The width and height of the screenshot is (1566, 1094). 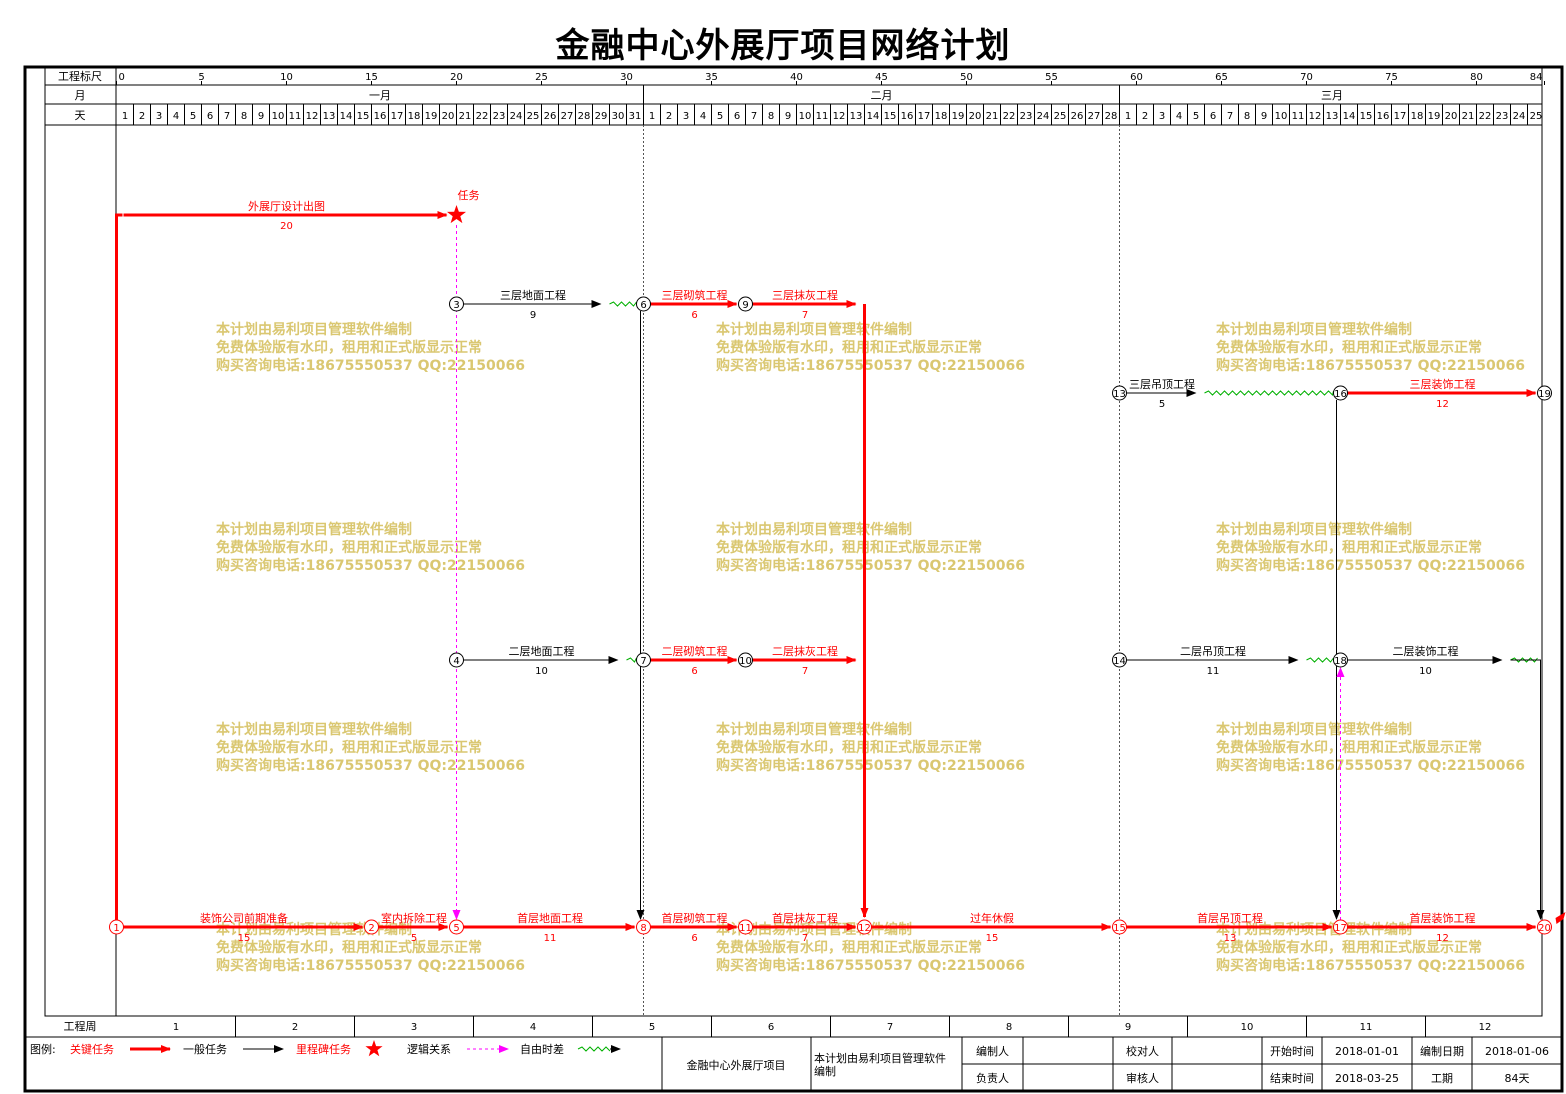 What do you see at coordinates (1162, 384) in the screenshot?
I see `task-name: 三层吊顶工程` at bounding box center [1162, 384].